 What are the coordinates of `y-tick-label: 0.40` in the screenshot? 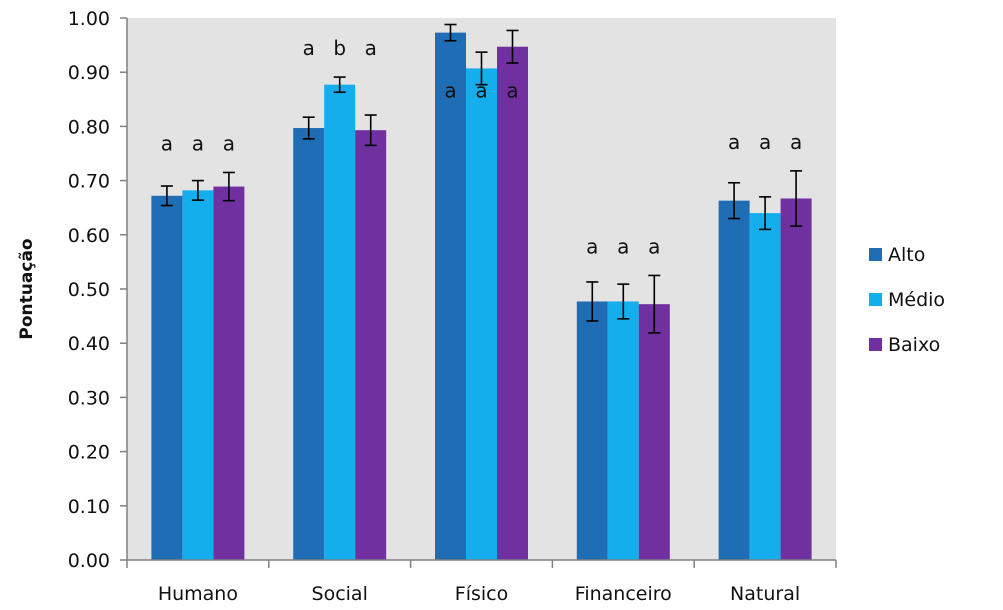 It's located at (89, 344).